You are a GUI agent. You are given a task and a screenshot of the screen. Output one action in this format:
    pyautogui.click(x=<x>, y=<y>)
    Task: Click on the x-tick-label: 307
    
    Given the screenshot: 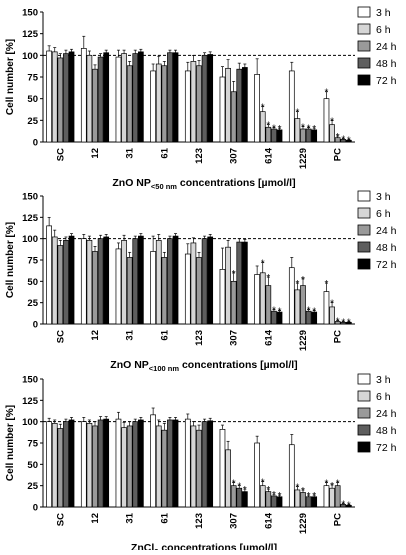 What is the action you would take?
    pyautogui.click(x=234, y=521)
    